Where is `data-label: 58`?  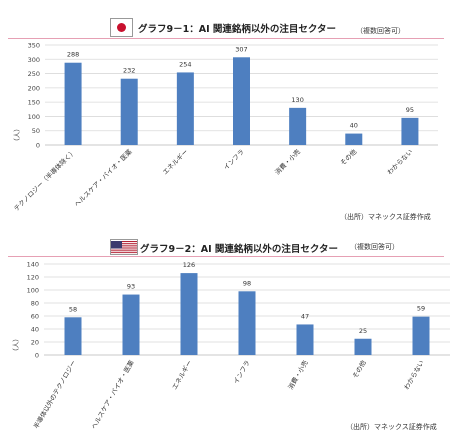 data-label: 58 is located at coordinates (73, 309).